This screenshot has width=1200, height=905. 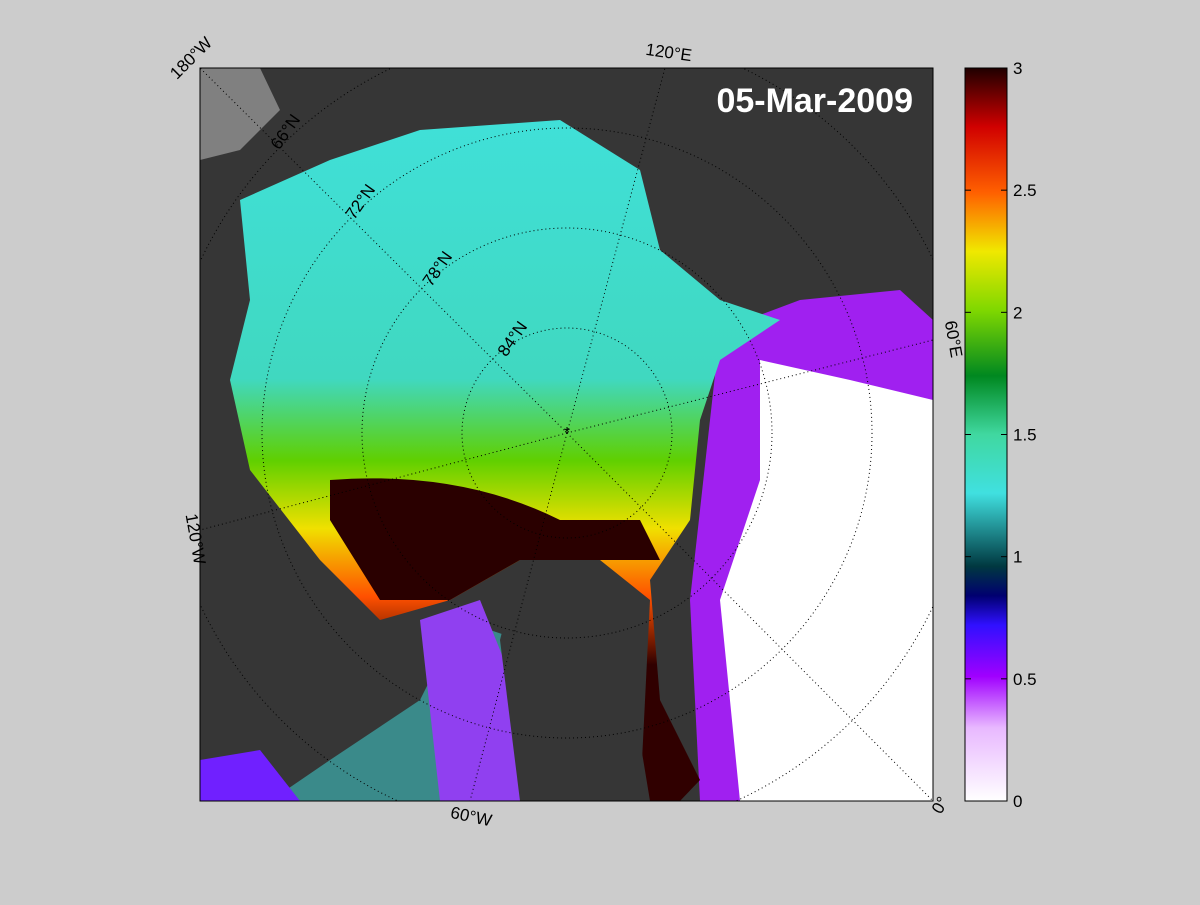 What do you see at coordinates (668, 52) in the screenshot?
I see `longitude-label: 120°E` at bounding box center [668, 52].